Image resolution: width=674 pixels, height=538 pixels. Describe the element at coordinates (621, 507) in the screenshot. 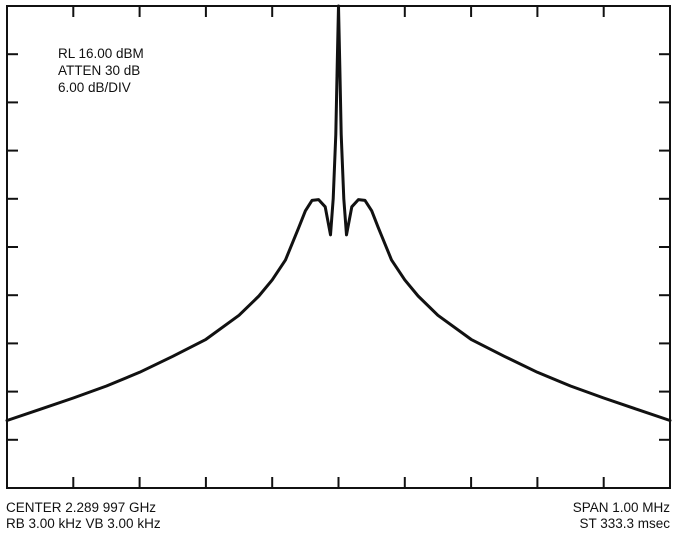

I see `span-label: SPAN 1.00 MHz` at that location.